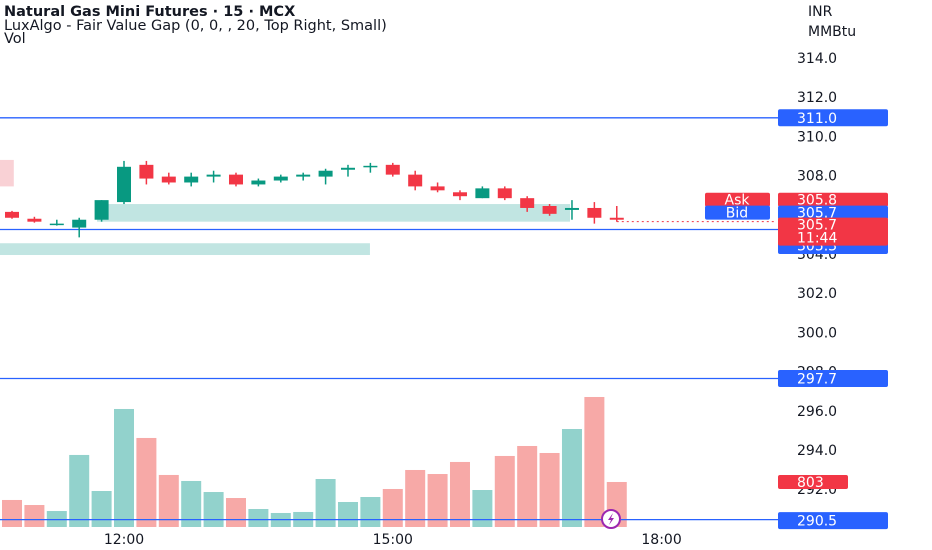 This screenshot has width=932, height=550. I want to click on ask-value-box, so click(833, 199).